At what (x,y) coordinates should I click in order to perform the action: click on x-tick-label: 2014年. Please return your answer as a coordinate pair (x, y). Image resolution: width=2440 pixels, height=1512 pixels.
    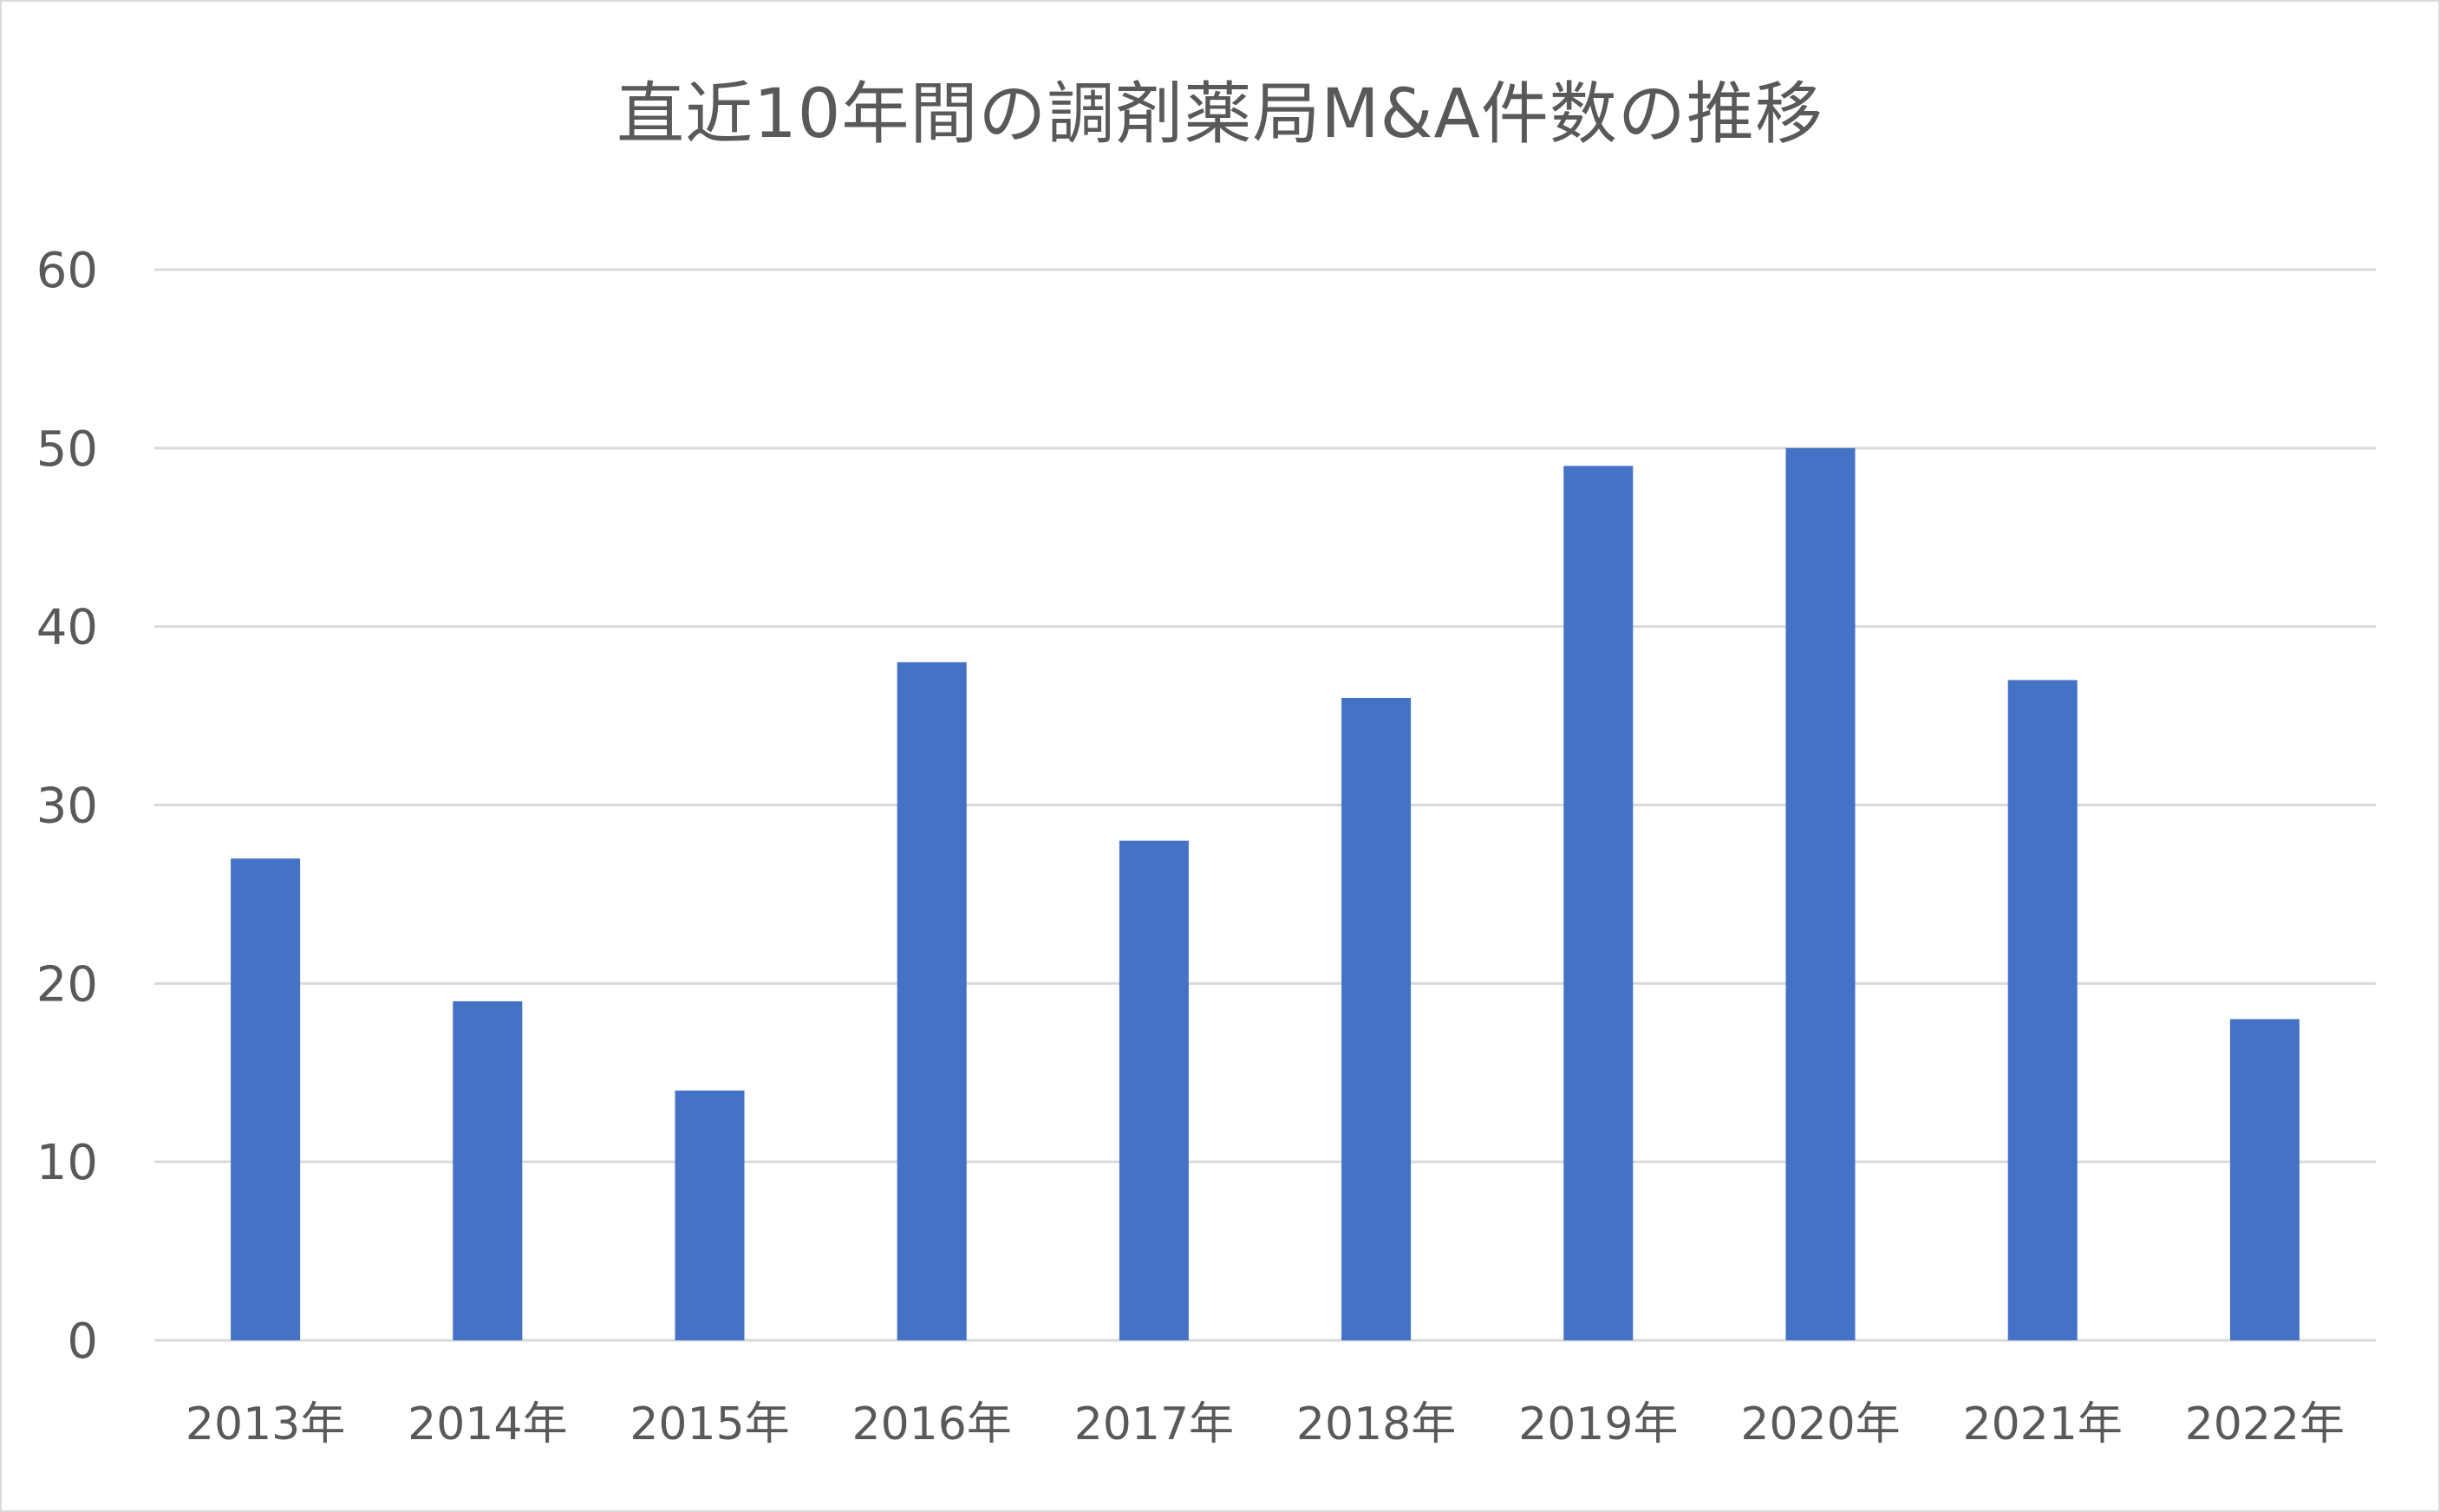
    Looking at the image, I should click on (488, 1424).